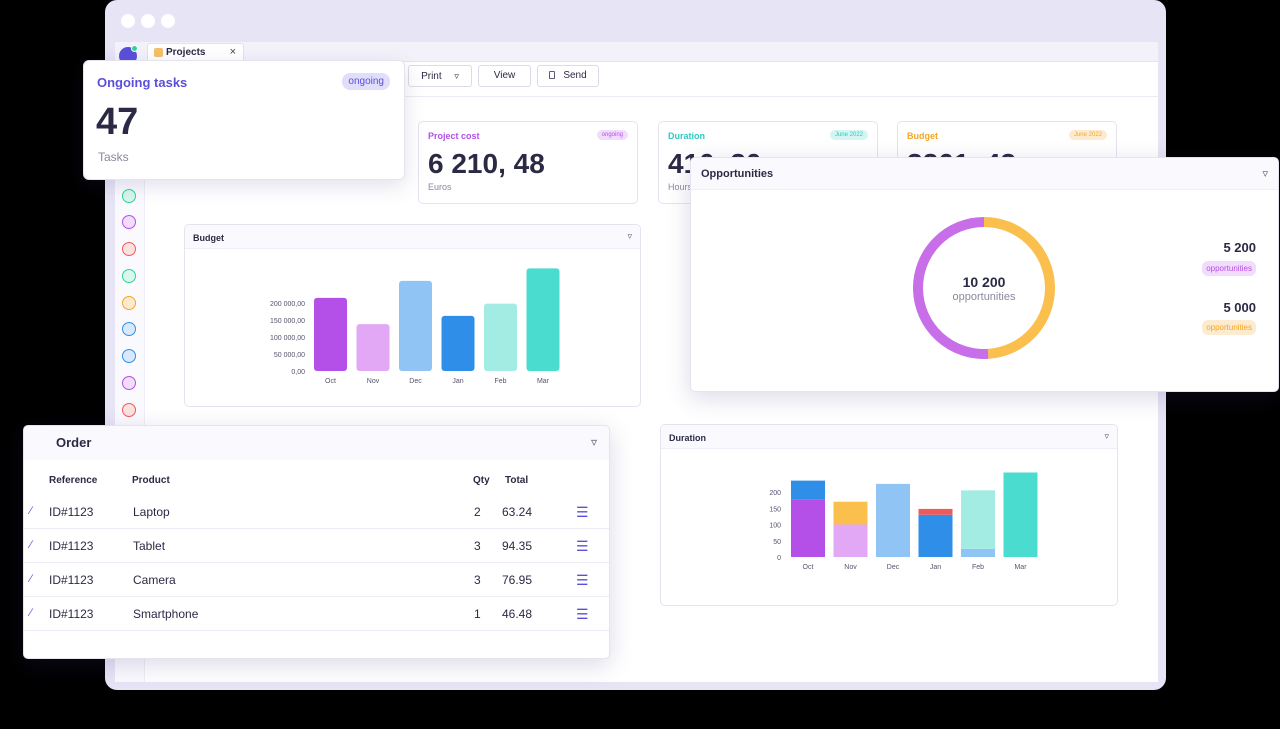 This screenshot has height=729, width=1280. What do you see at coordinates (151, 512) in the screenshot?
I see `cell-product: Laptop` at bounding box center [151, 512].